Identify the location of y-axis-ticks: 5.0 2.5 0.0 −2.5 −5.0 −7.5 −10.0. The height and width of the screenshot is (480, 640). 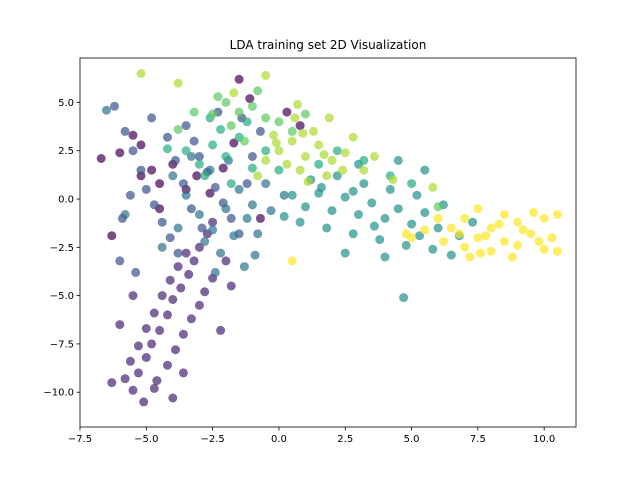
(61, 248).